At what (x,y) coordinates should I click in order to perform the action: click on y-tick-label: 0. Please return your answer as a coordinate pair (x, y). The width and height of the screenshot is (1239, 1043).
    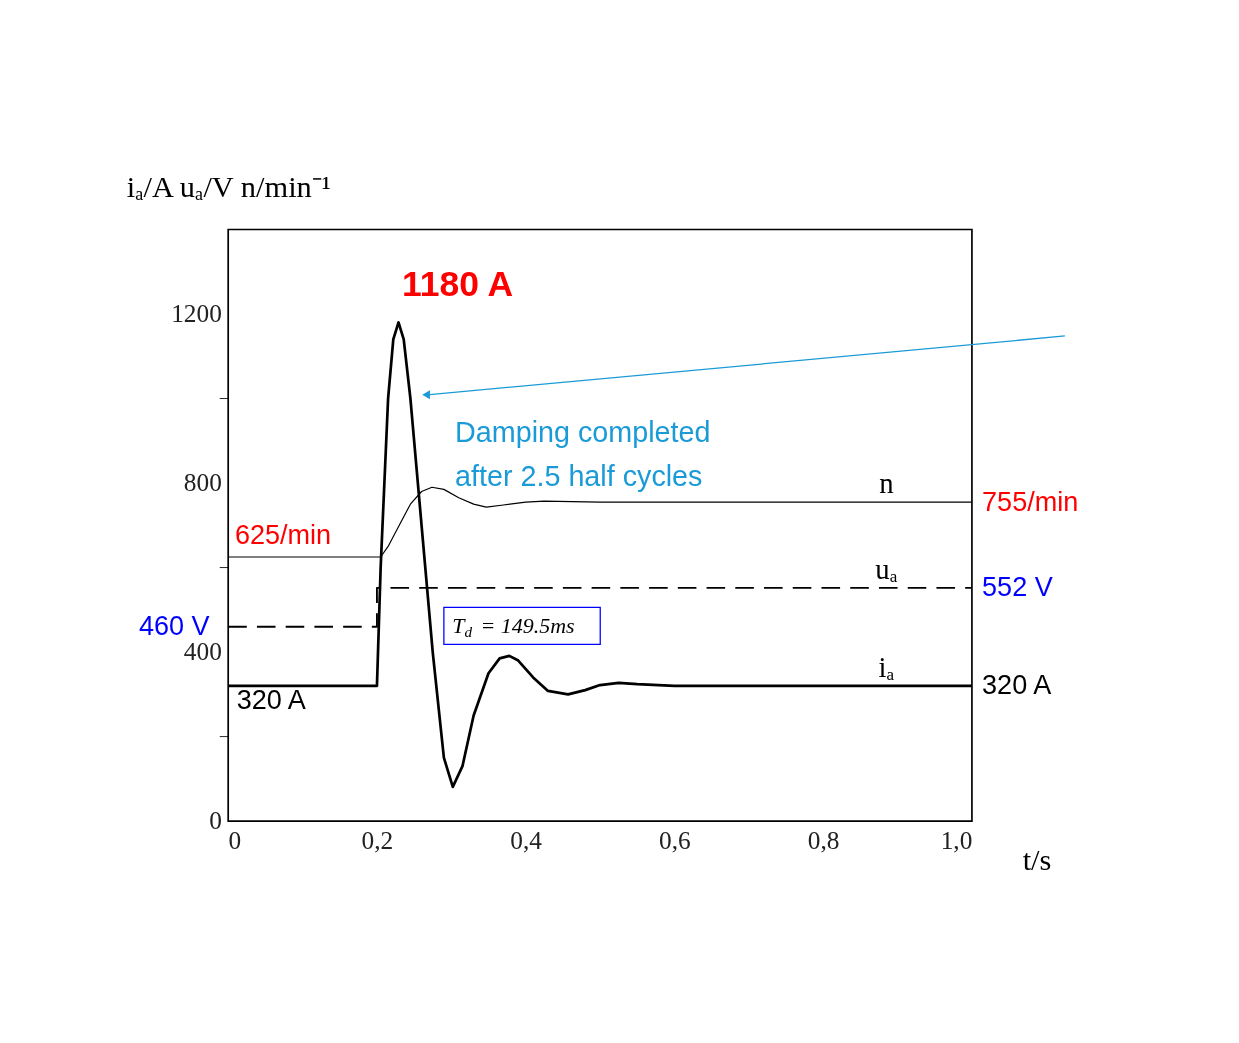
    Looking at the image, I should click on (215, 820).